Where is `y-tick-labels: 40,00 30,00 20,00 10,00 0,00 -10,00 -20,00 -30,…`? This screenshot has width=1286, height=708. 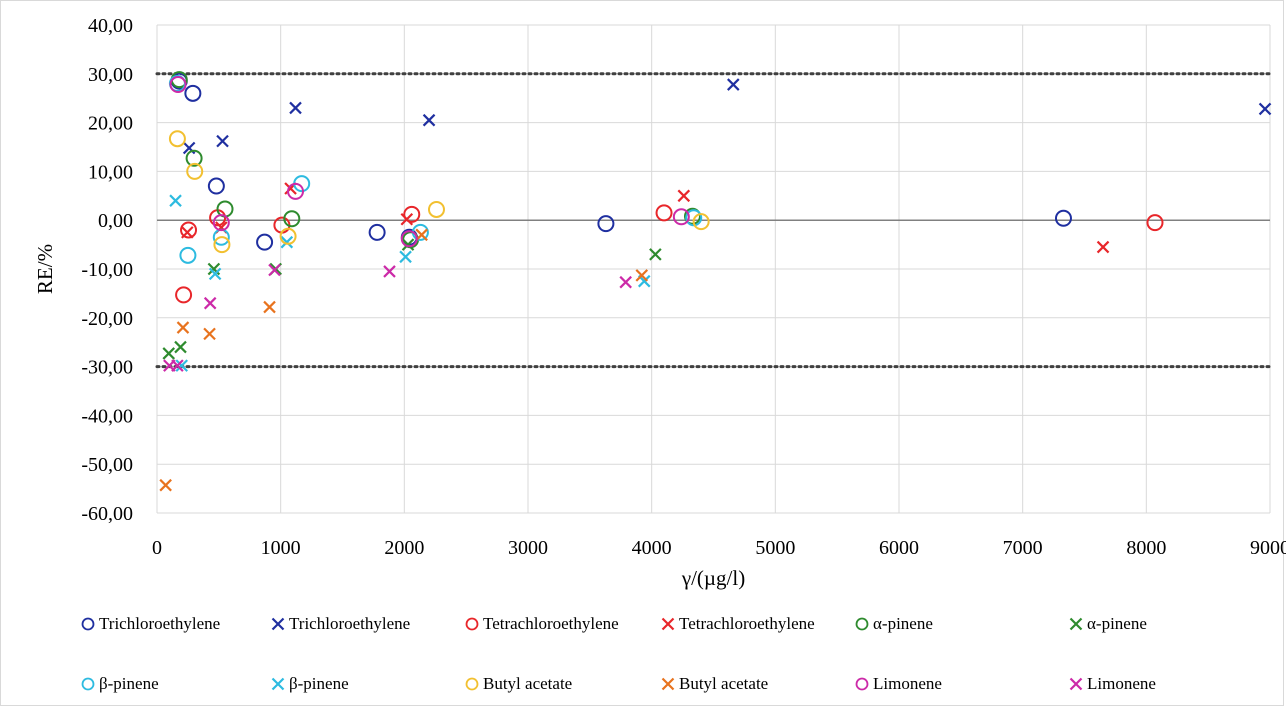
y-tick-labels: 40,00 30,00 20,00 10,00 0,00 -10,00 -20,00 -30,… is located at coordinates (107, 270).